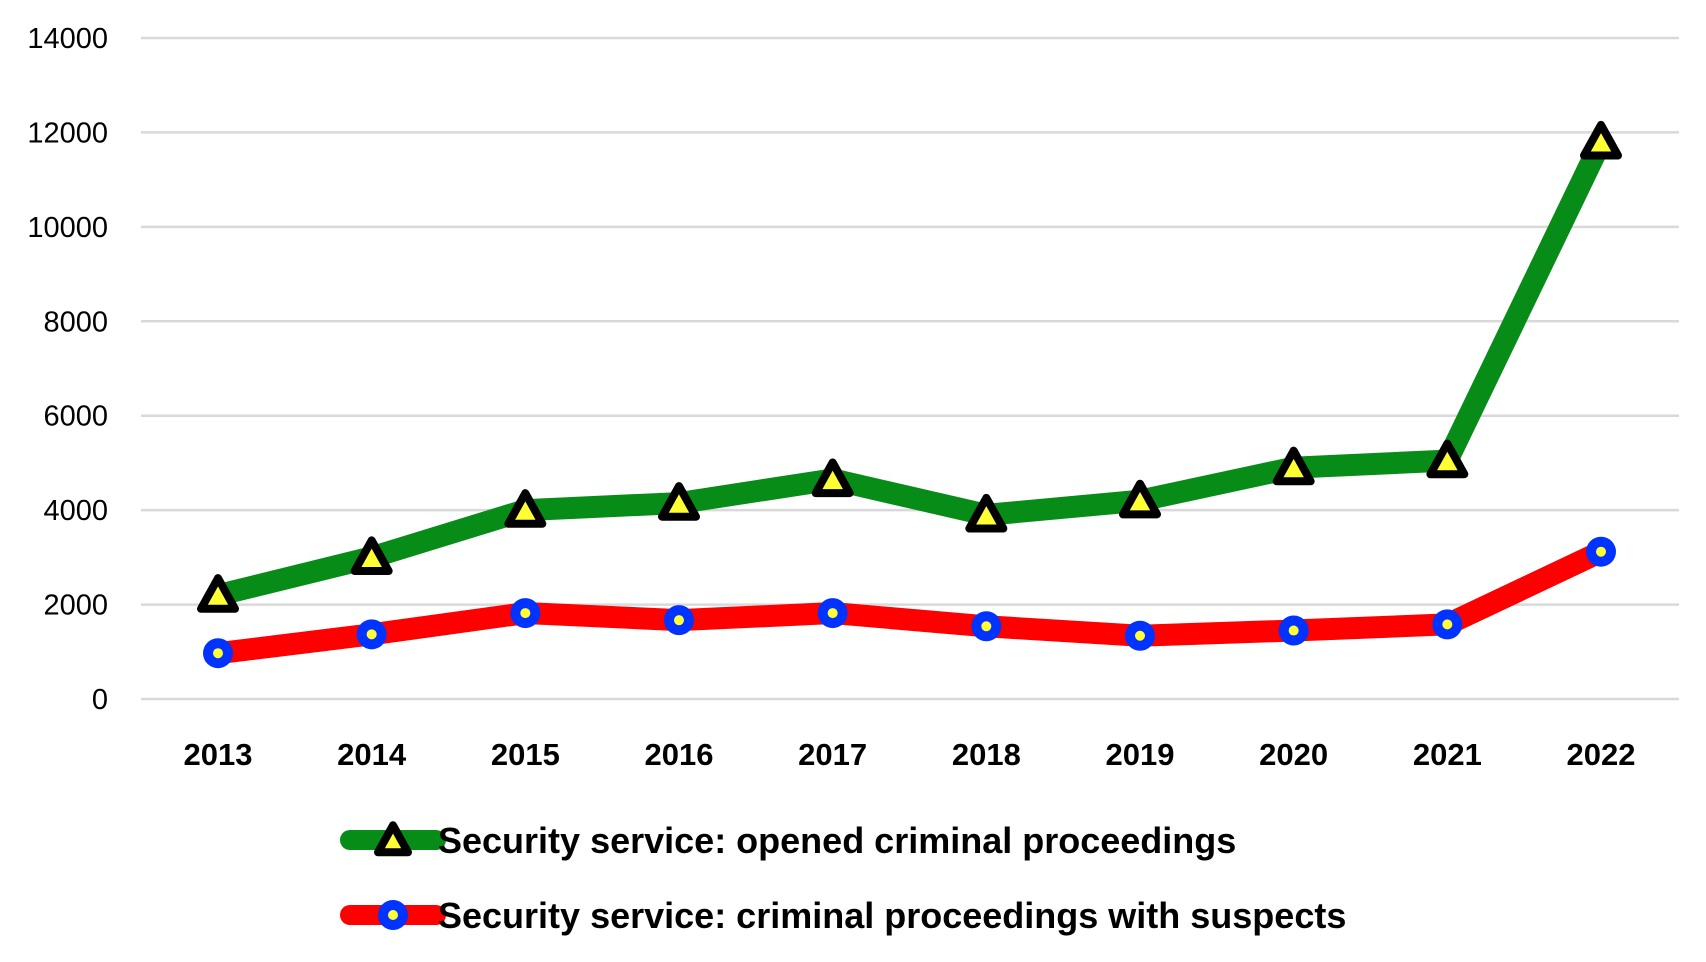  What do you see at coordinates (1447, 754) in the screenshot?
I see `x-tick-label: 2021` at bounding box center [1447, 754].